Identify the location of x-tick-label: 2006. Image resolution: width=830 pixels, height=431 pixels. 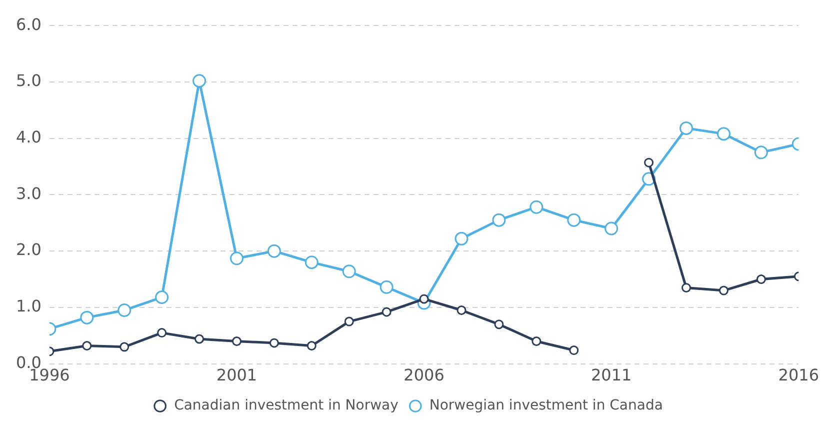
(424, 375).